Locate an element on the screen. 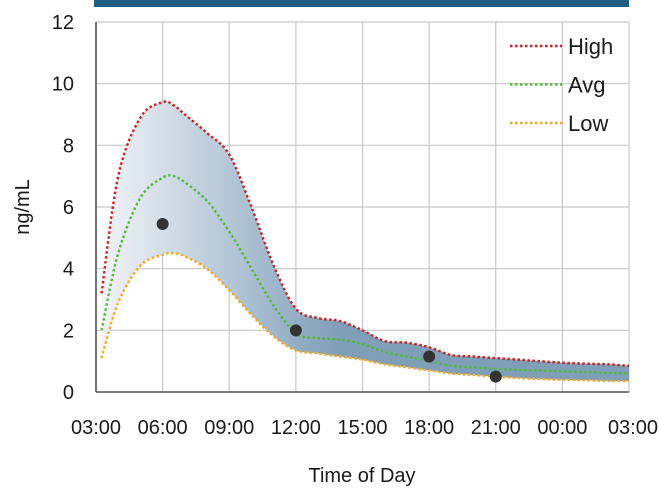 This screenshot has height=490, width=659. legend: High Avg Low is located at coordinates (561, 85).